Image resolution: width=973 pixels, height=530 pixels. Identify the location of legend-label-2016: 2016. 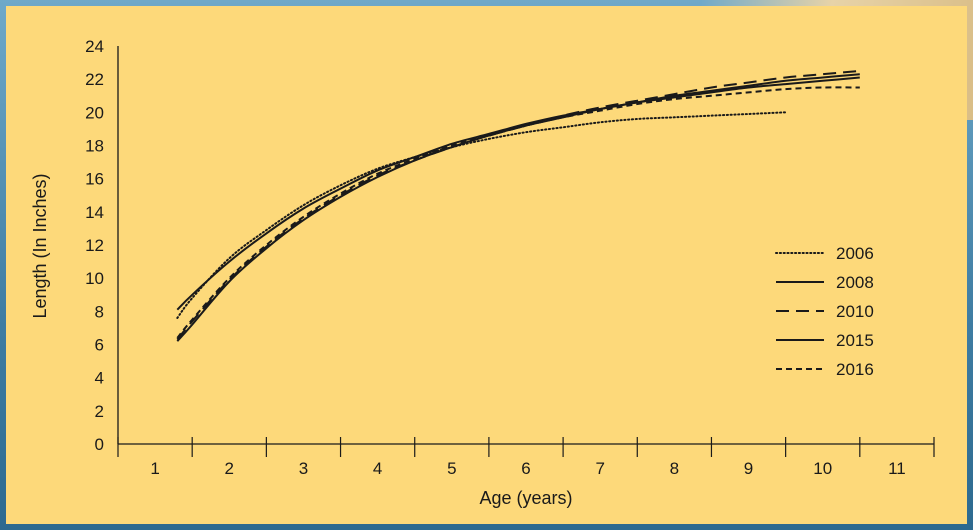
(855, 369).